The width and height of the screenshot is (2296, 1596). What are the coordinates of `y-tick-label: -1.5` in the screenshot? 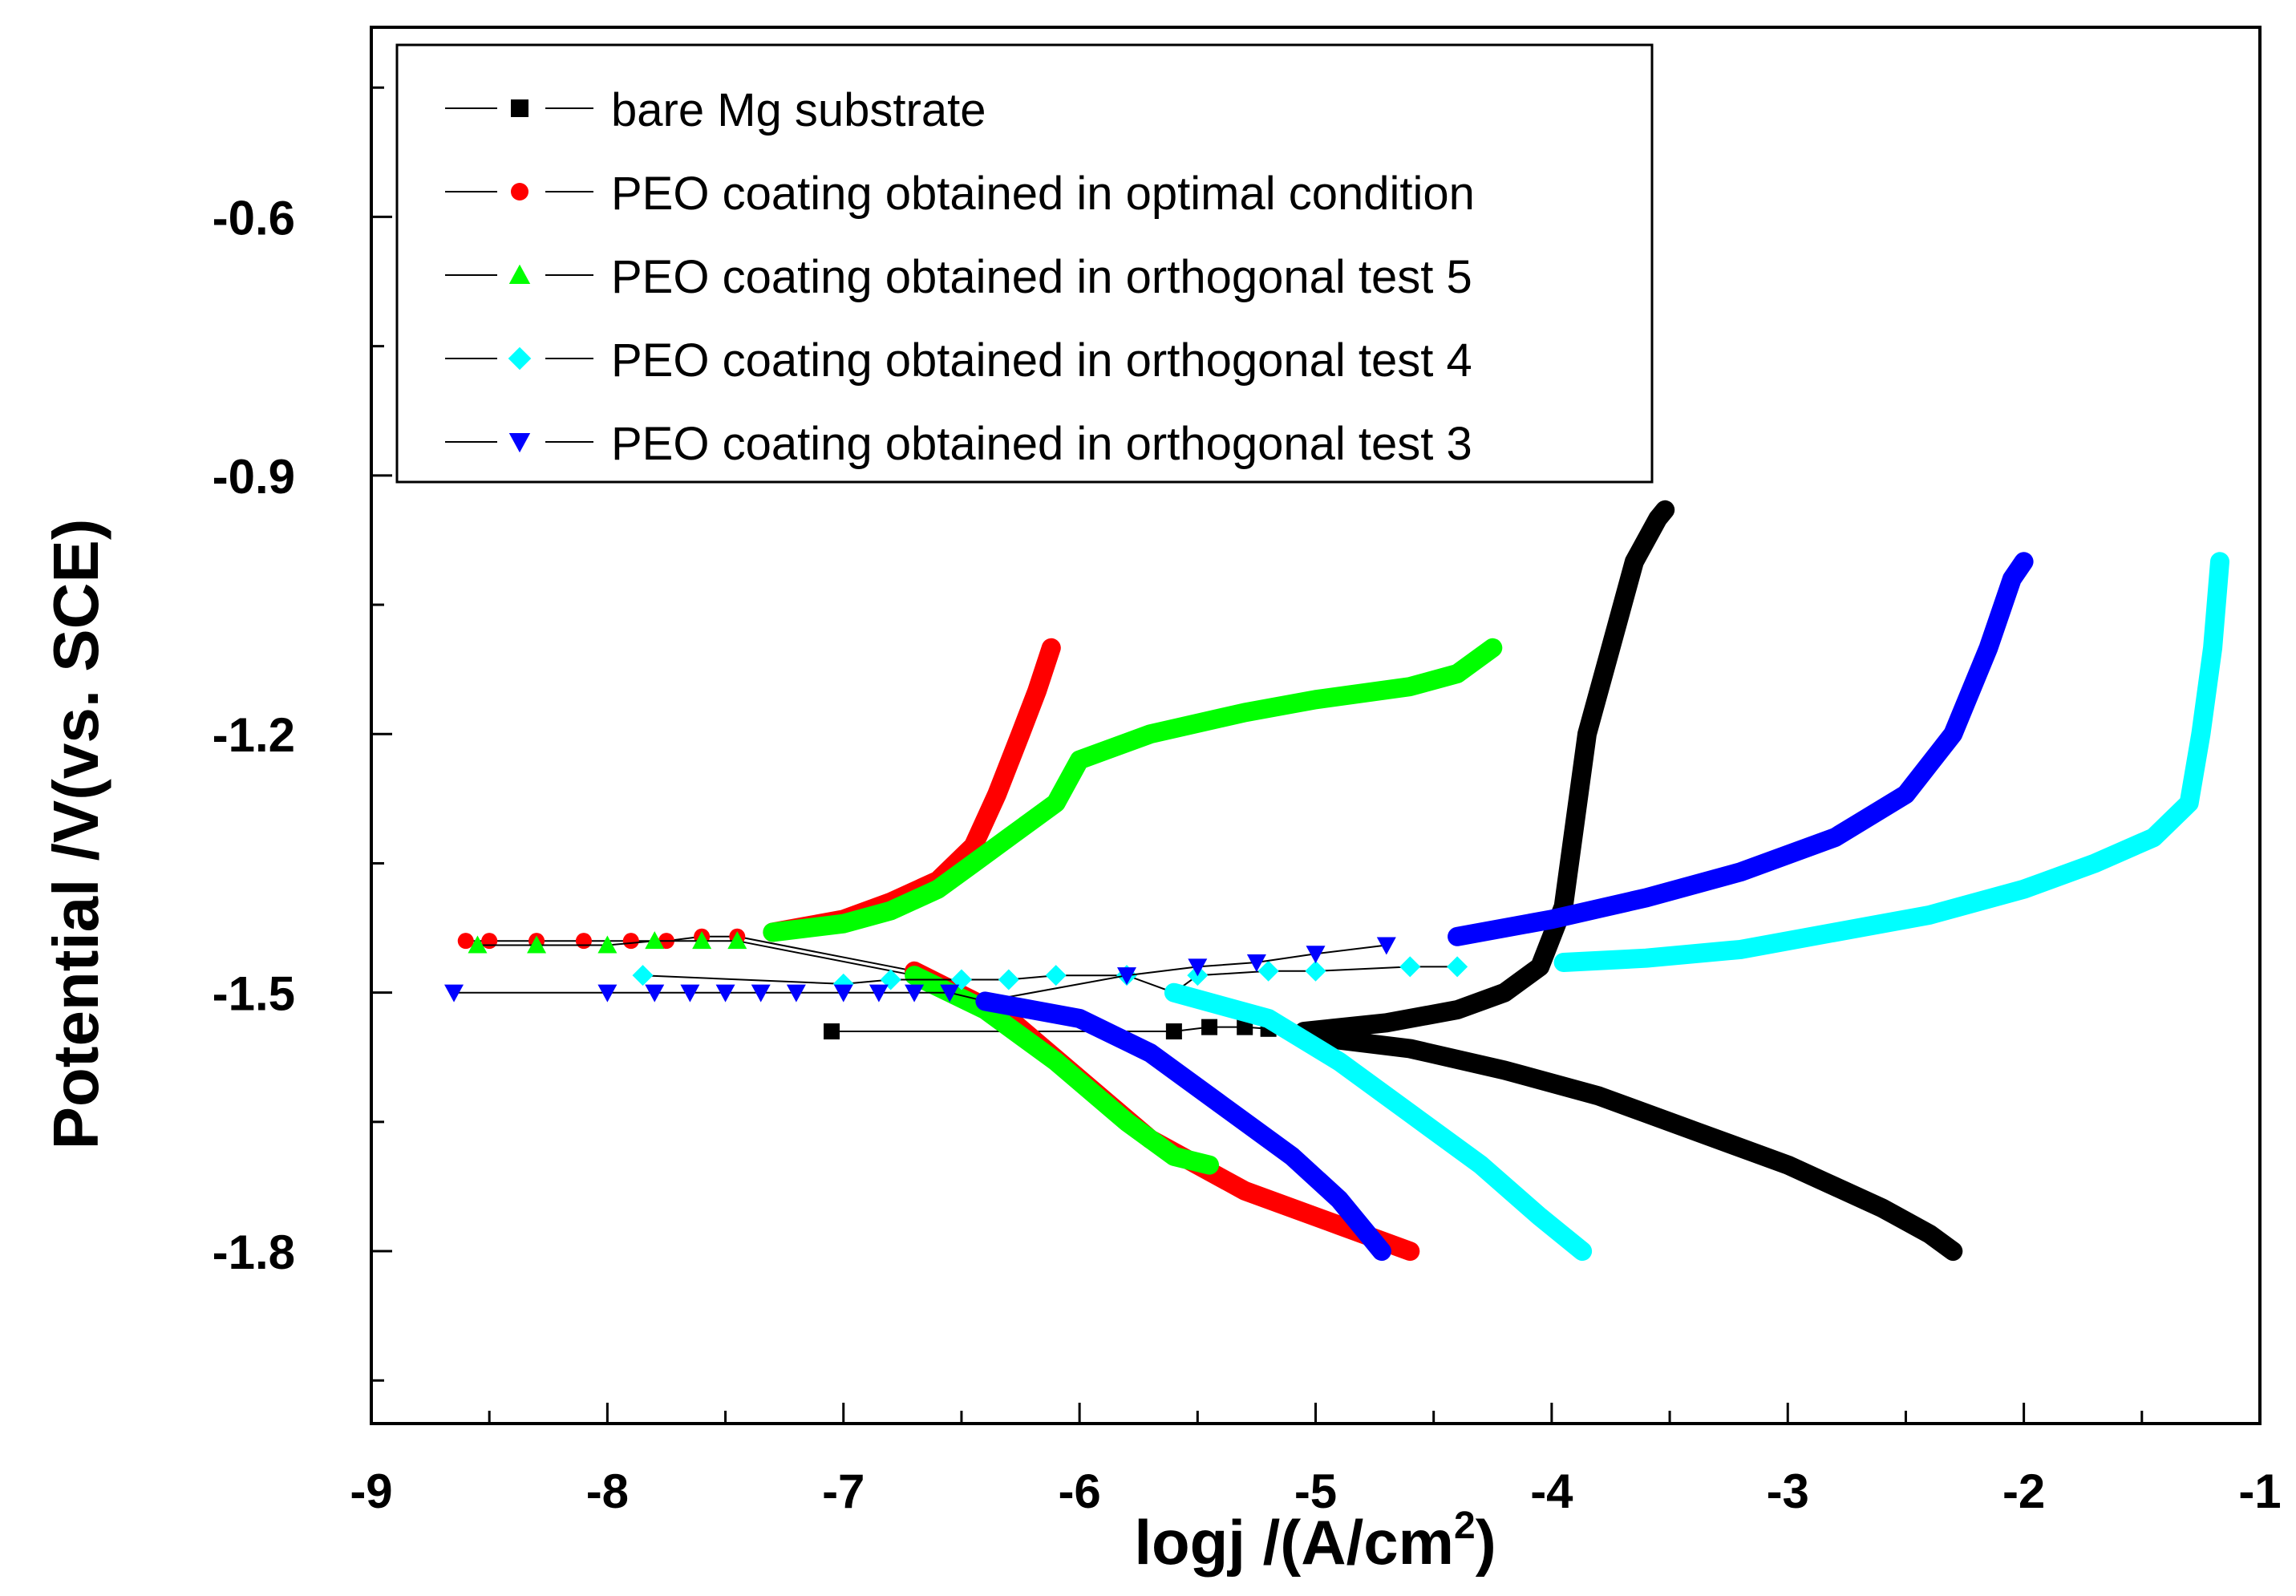 It's located at (254, 994).